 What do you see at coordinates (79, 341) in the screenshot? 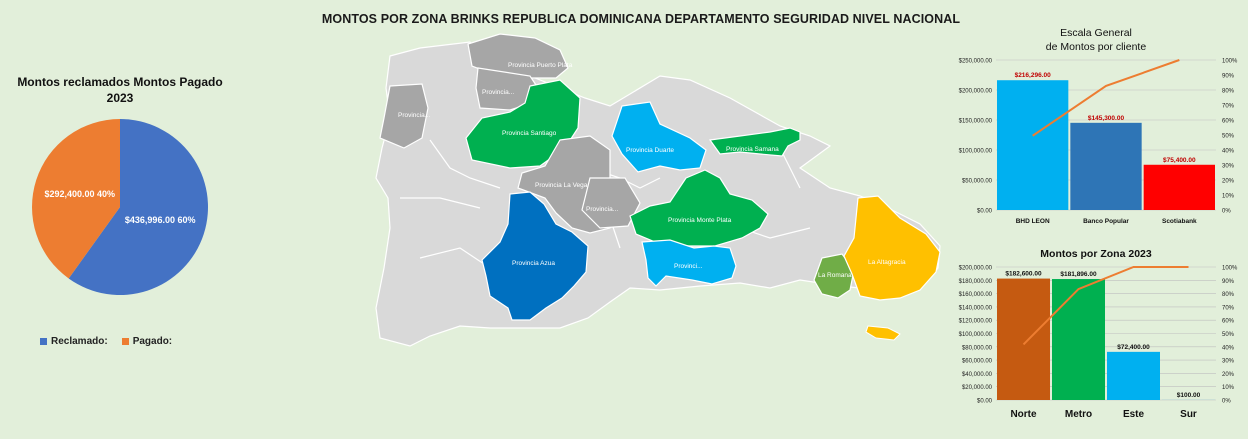
I see `legend-label-reclamado: Reclamado:` at bounding box center [79, 341].